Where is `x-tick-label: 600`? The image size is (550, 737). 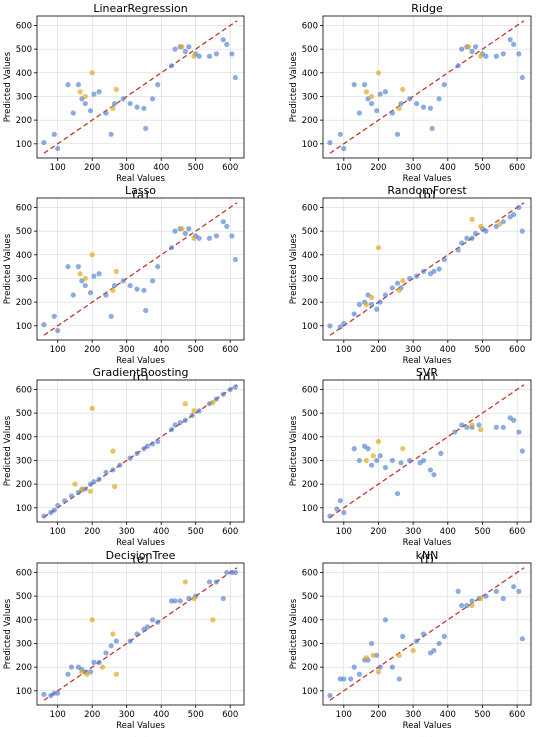 x-tick-label: 600 is located at coordinates (517, 168).